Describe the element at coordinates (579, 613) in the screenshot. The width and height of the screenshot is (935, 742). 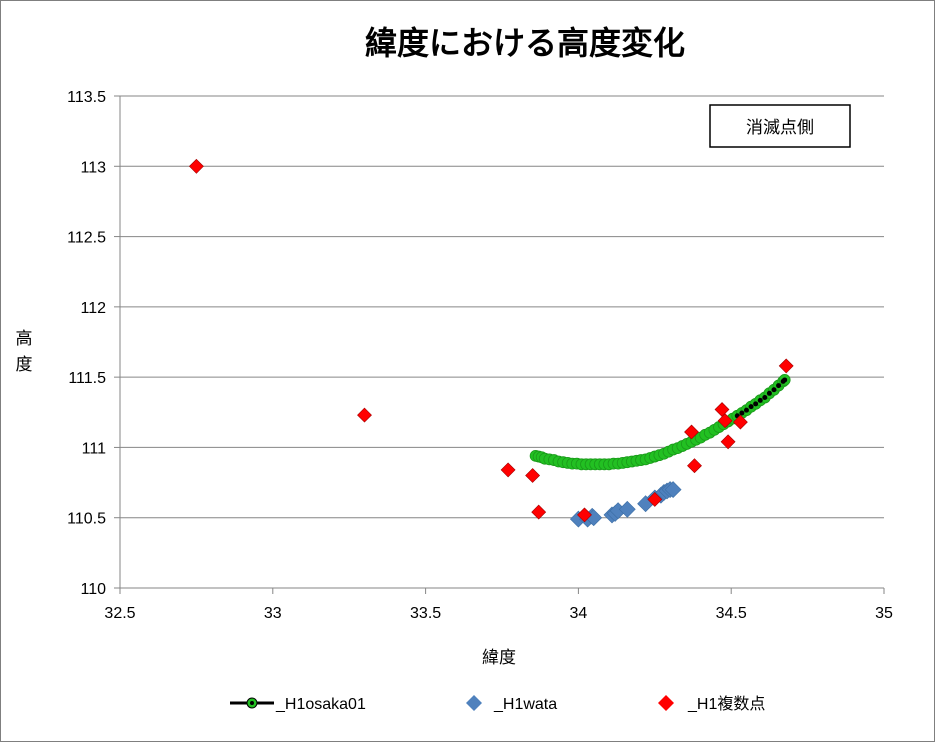
I see `x-tick-label: 34` at that location.